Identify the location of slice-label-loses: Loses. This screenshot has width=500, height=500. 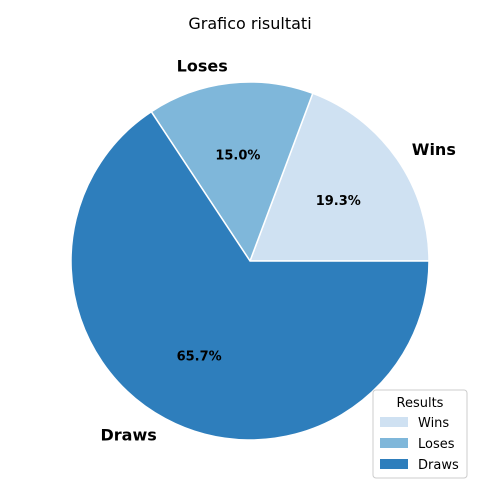
(202, 65).